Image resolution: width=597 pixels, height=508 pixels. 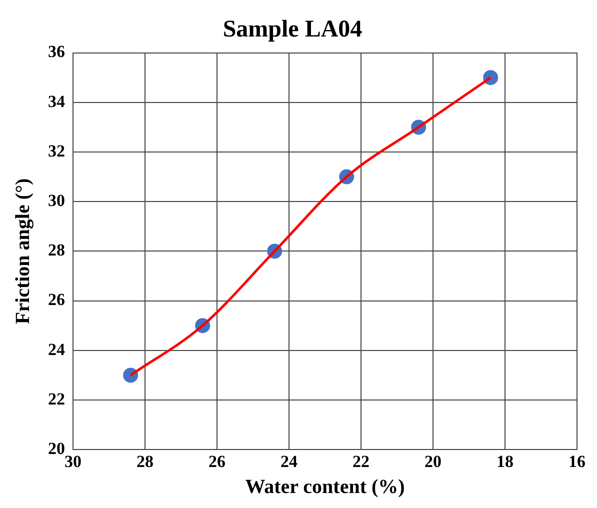 What do you see at coordinates (361, 462) in the screenshot?
I see `x-tick-label: 22` at bounding box center [361, 462].